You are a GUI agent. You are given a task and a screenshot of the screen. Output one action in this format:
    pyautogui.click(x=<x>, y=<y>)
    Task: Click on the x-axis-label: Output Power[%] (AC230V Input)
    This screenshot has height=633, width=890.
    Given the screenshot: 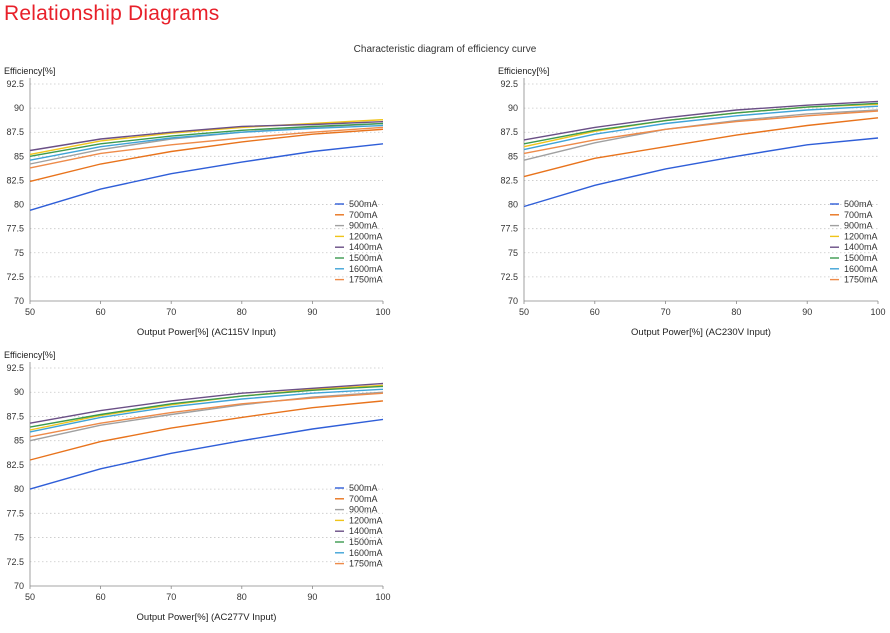 What is the action you would take?
    pyautogui.click(x=701, y=332)
    